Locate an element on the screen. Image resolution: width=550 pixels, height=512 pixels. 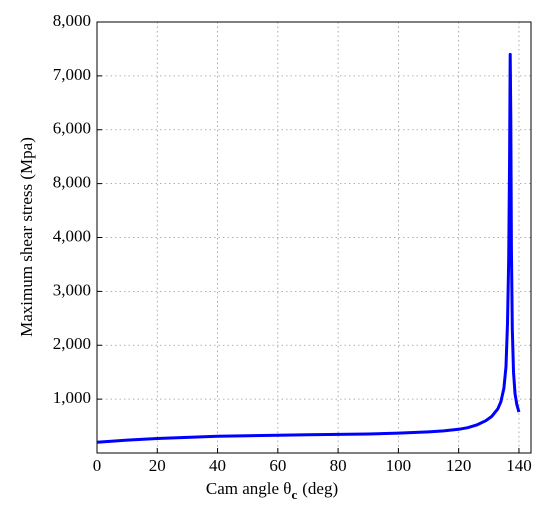
y-tick-label: 7,000 is located at coordinates (72, 74).